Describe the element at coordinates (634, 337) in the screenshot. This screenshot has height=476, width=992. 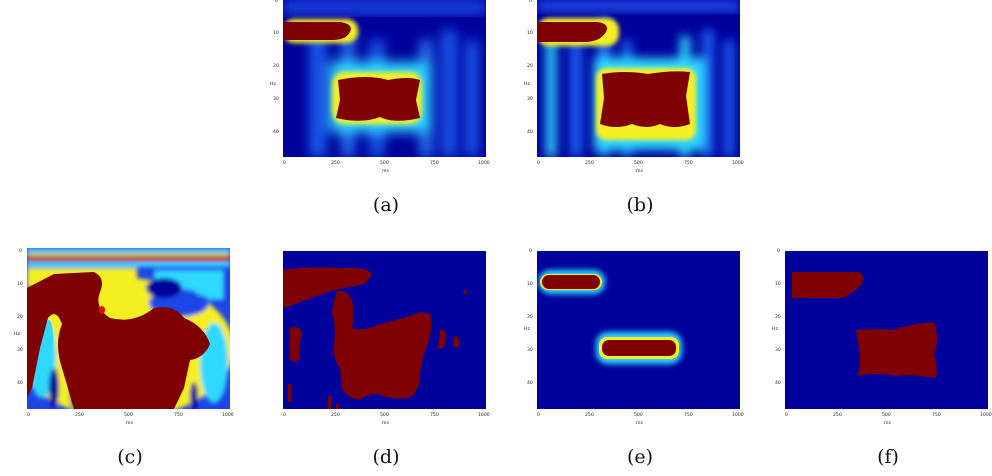
I see `panel-e-plot: 0 10 20 30 40 Hz 0 250 500 750 1000 ms` at that location.